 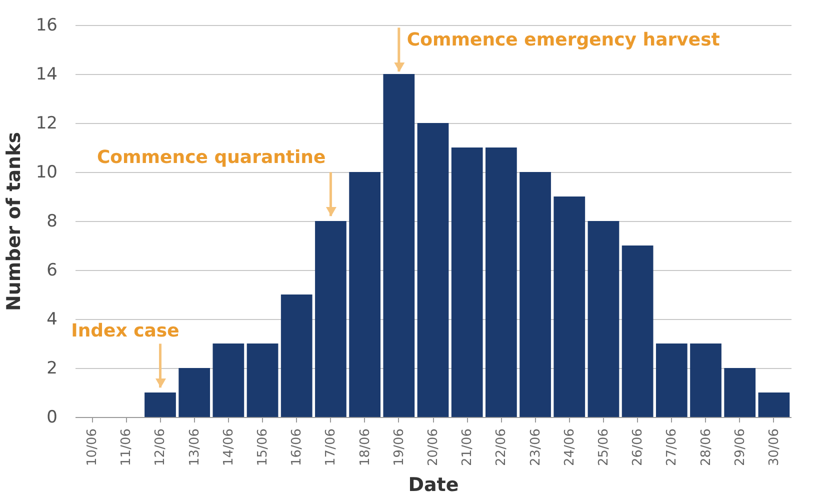 What do you see at coordinates (433, 447) in the screenshot?
I see `x-tick-label: 20/06` at bounding box center [433, 447].